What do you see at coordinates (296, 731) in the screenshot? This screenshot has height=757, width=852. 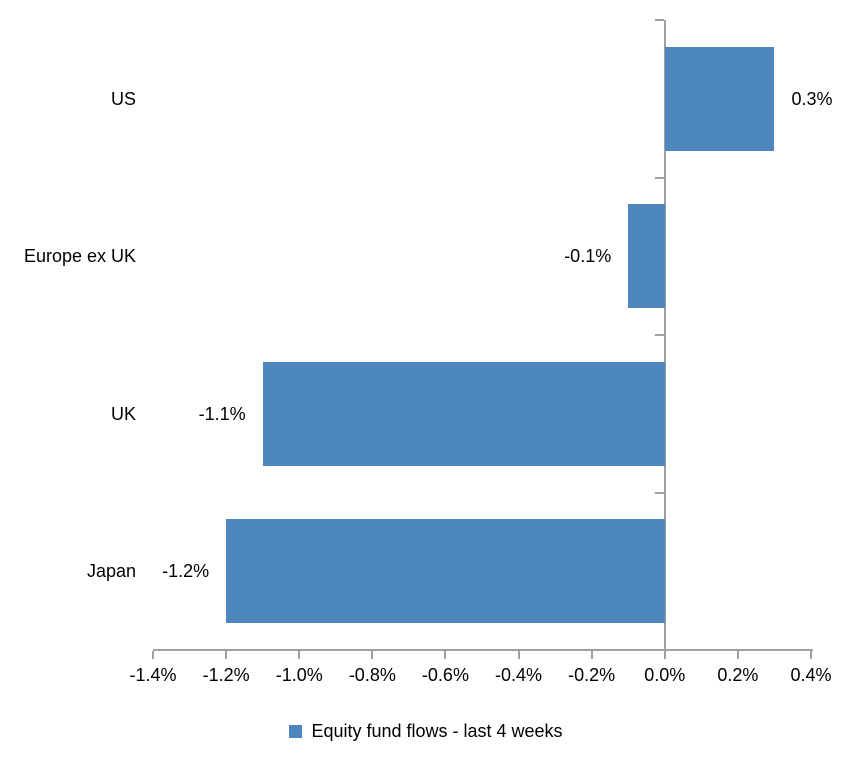 I see `legend-square-icon` at bounding box center [296, 731].